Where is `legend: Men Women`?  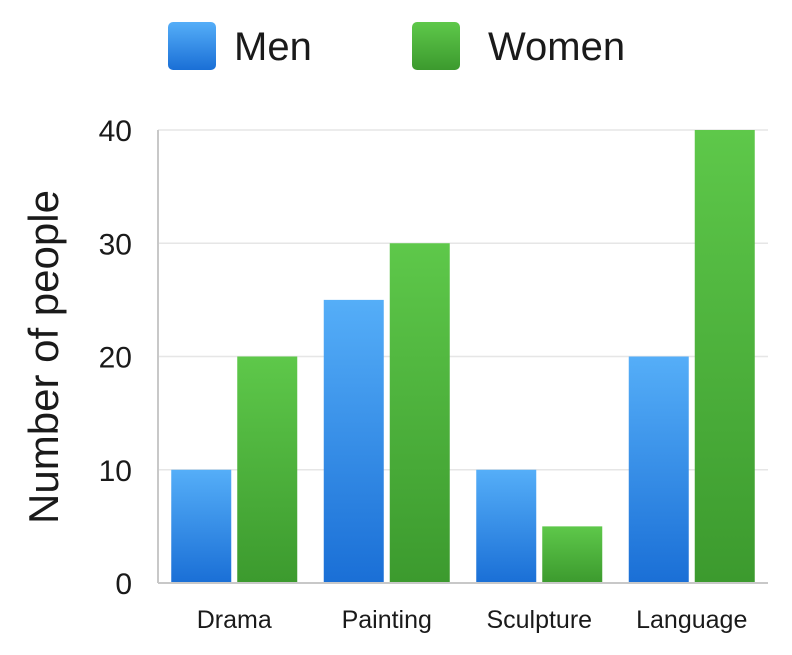
legend: Men Women is located at coordinates (396, 46).